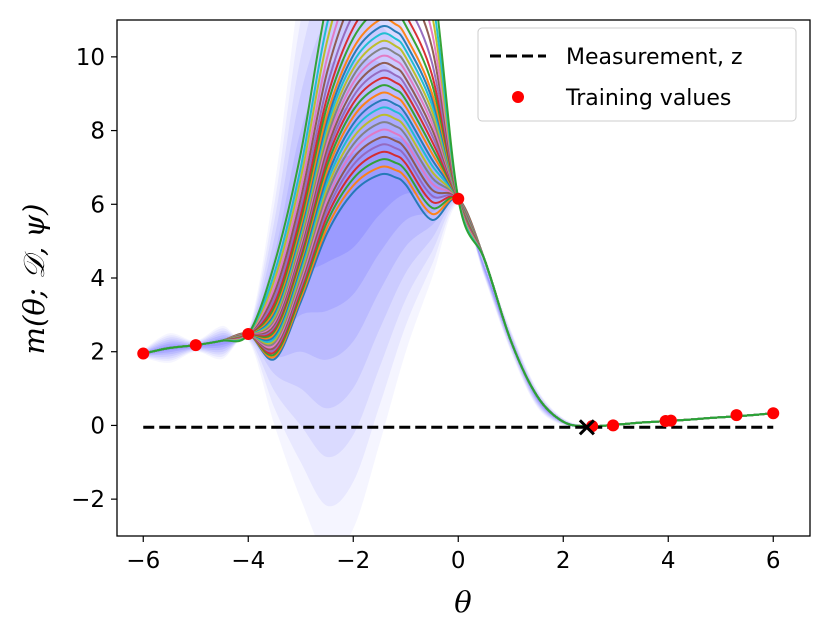 The width and height of the screenshot is (830, 636). Describe the element at coordinates (458, 561) in the screenshot. I see `x-tick-label-3: 0` at that location.